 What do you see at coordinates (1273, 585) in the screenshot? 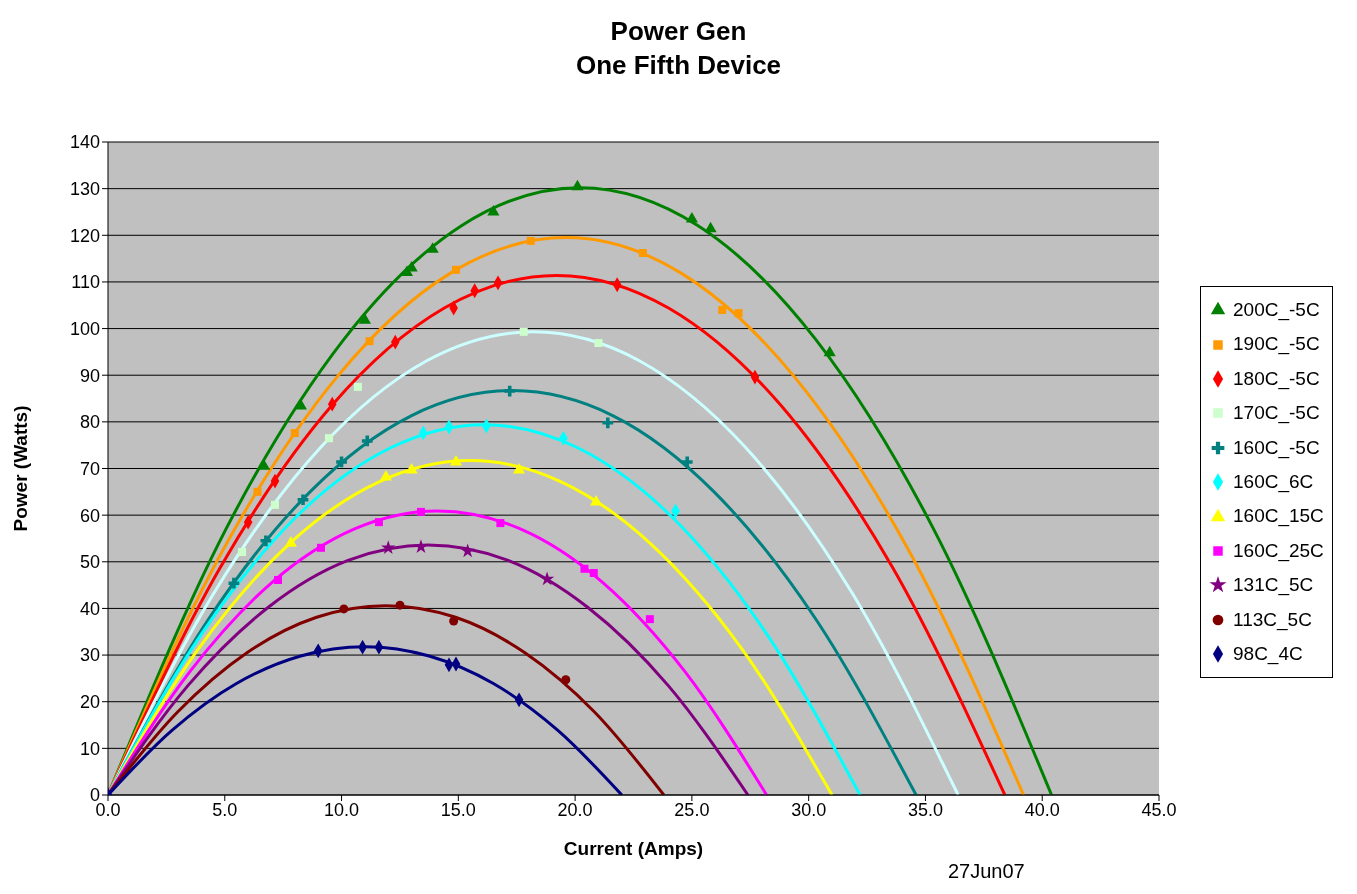
I see `legend-label: 131C_5C` at bounding box center [1273, 585].